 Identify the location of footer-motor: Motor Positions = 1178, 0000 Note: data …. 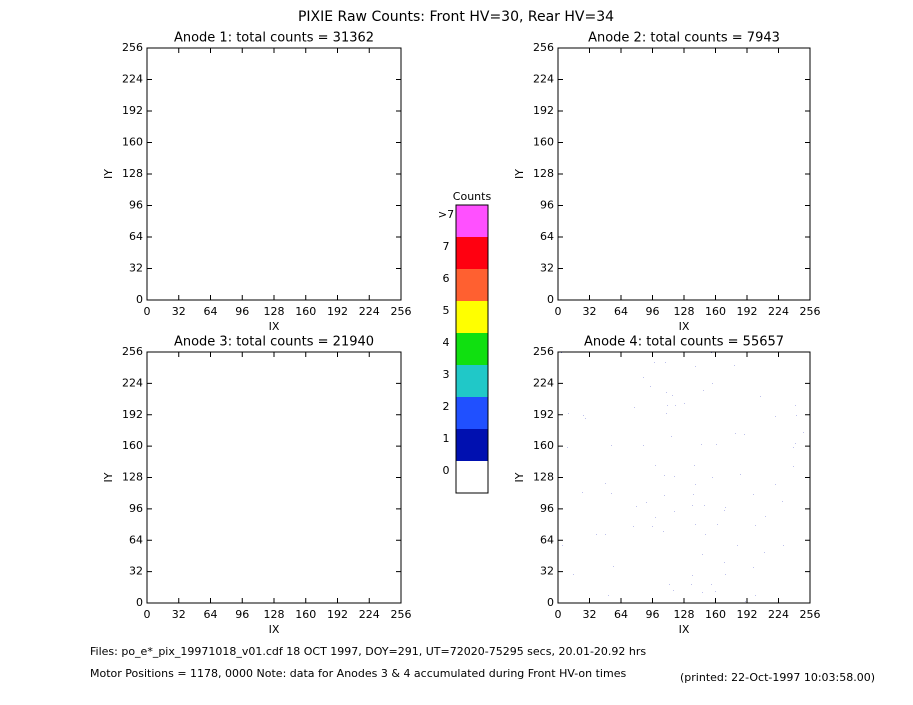
(358, 673).